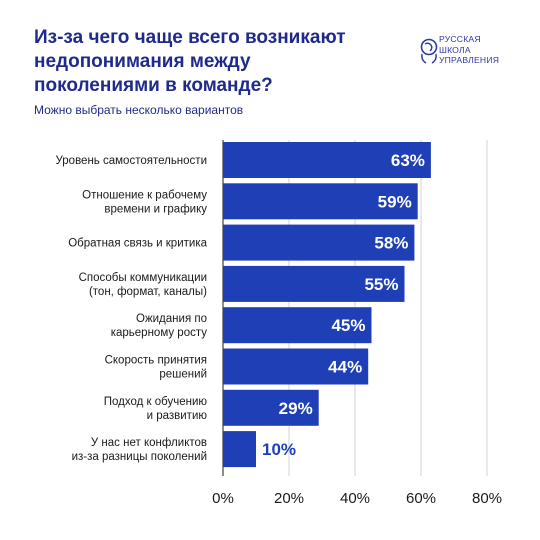 This screenshot has width=540, height=540. Describe the element at coordinates (487, 498) in the screenshot. I see `x-tick-label: 80%` at that location.